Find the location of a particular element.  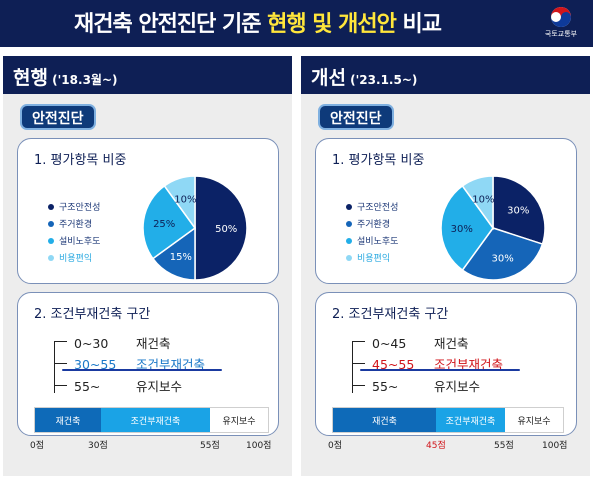

page-header: 재건축 안전진단 기준 현행 및 개선안 비교 국토교통부 is located at coordinates (296, 23).